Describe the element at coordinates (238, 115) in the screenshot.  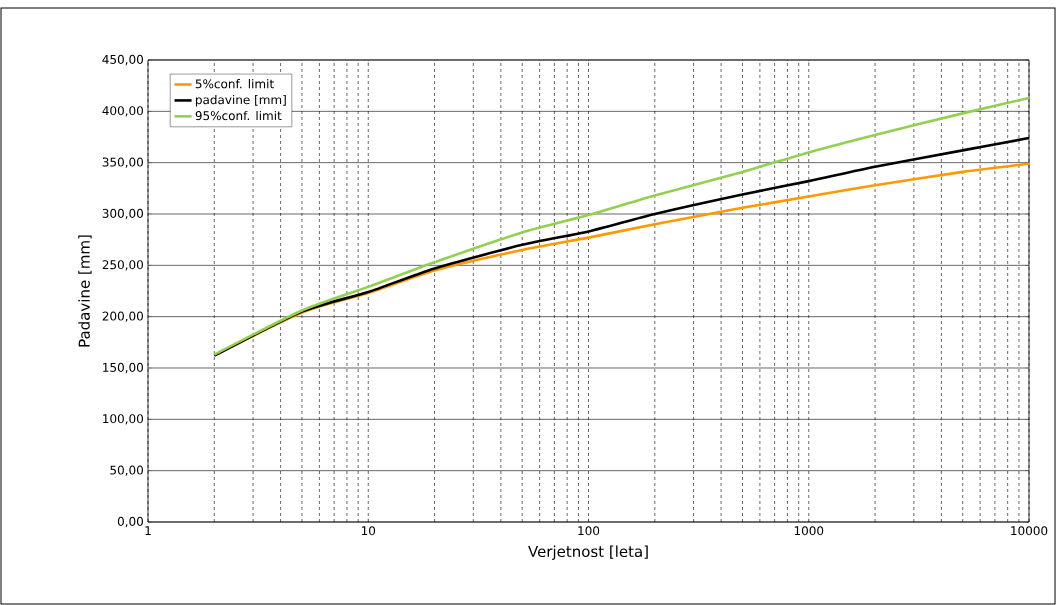
I see `legend-label: 95%conf. limit` at that location.